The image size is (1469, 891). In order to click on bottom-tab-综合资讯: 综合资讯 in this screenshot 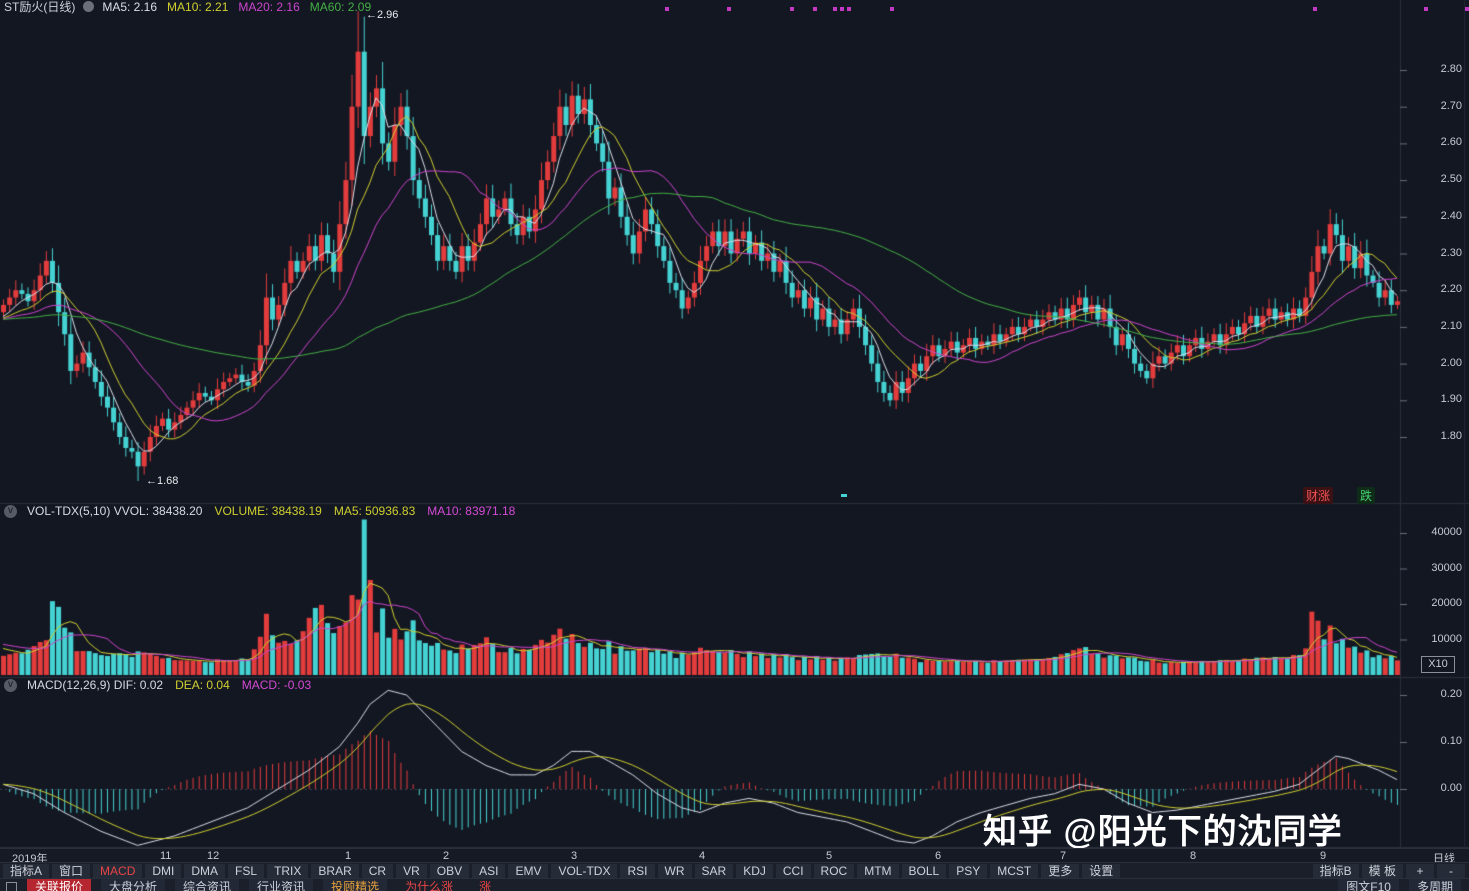, I will do `click(207, 885)`.